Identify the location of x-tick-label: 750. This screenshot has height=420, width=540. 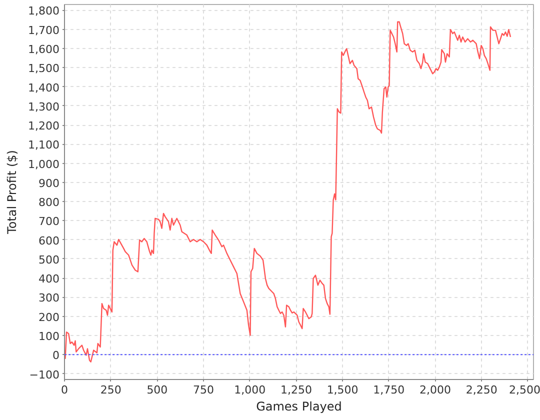
(203, 390).